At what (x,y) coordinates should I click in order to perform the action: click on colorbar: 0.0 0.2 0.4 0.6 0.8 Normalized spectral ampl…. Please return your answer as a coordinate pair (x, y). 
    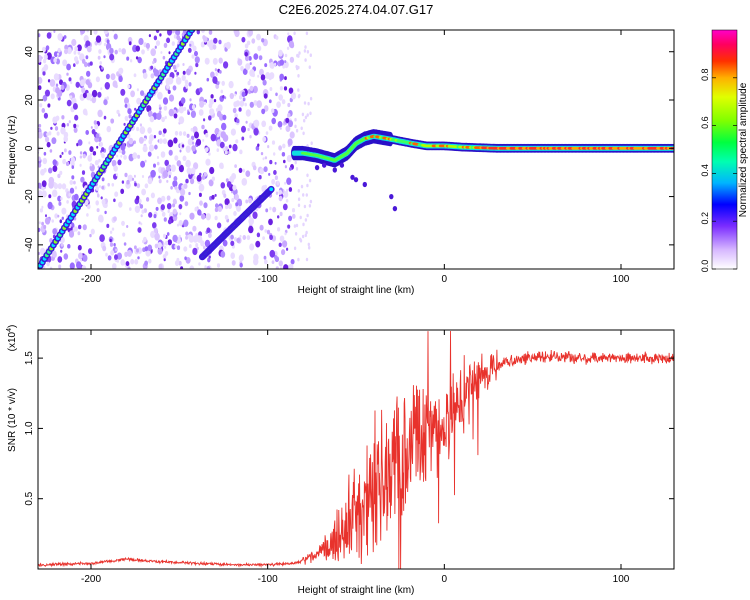
    Looking at the image, I should click on (724, 150).